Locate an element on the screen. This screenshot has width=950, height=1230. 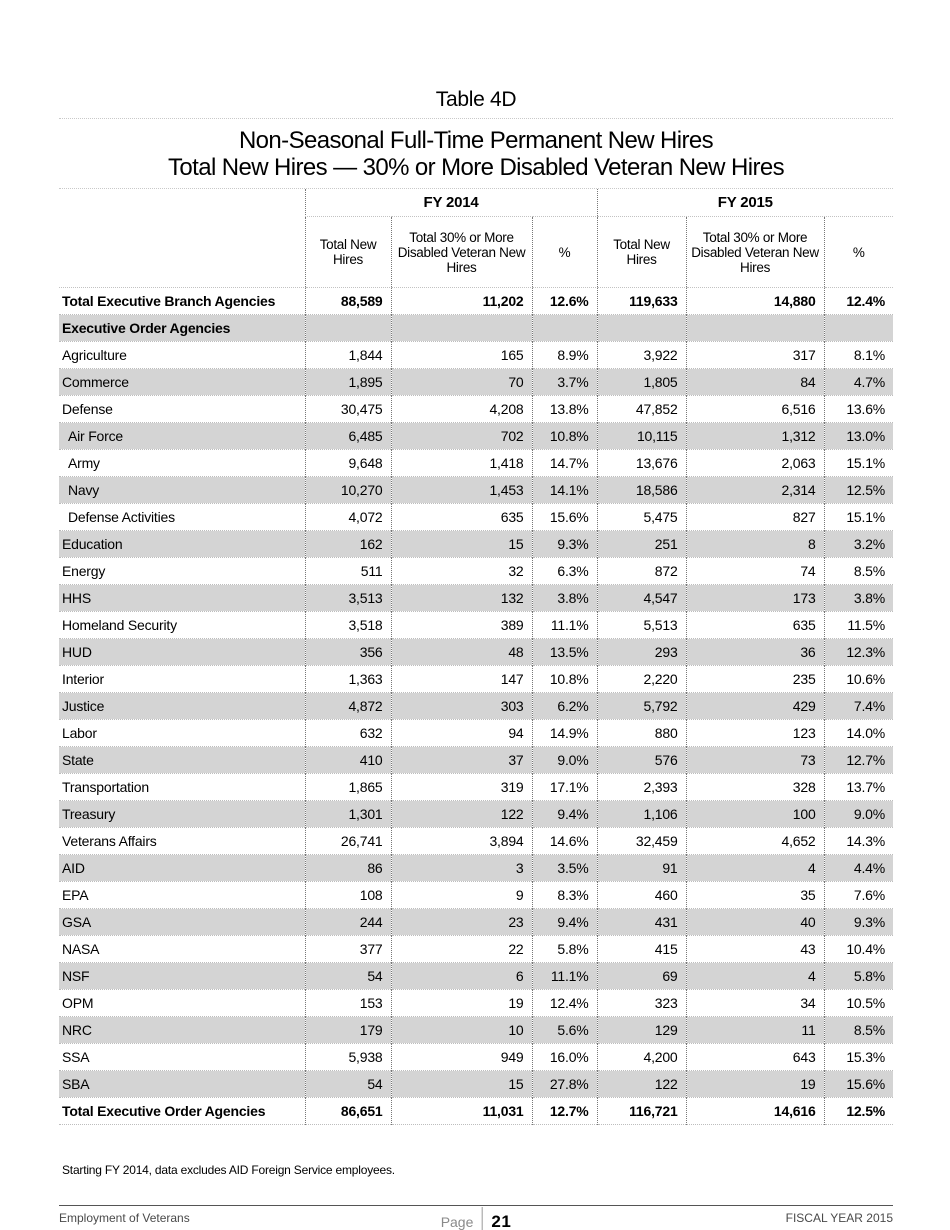
value-cell: 702 is located at coordinates (461, 436).